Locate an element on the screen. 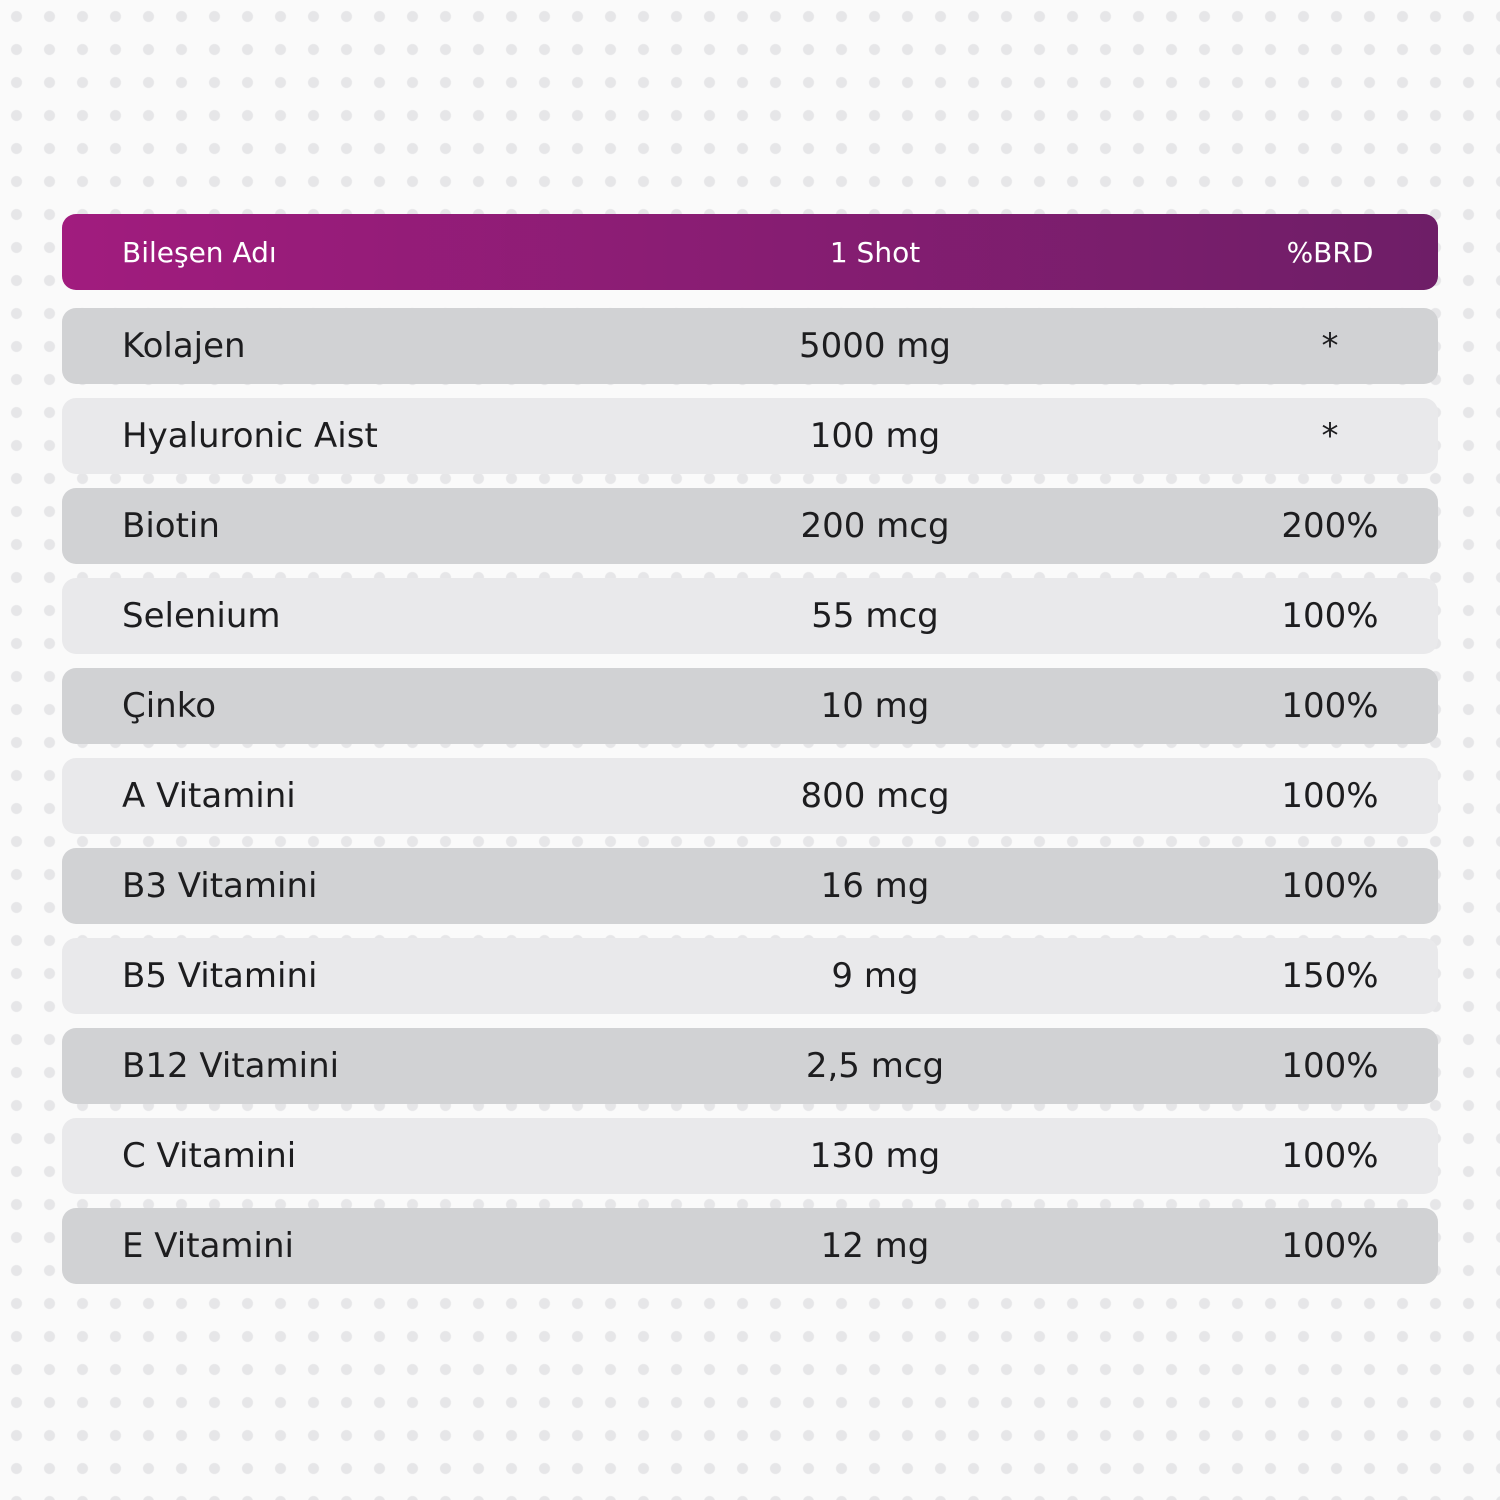  table-cell: 9 mg is located at coordinates (875, 976).